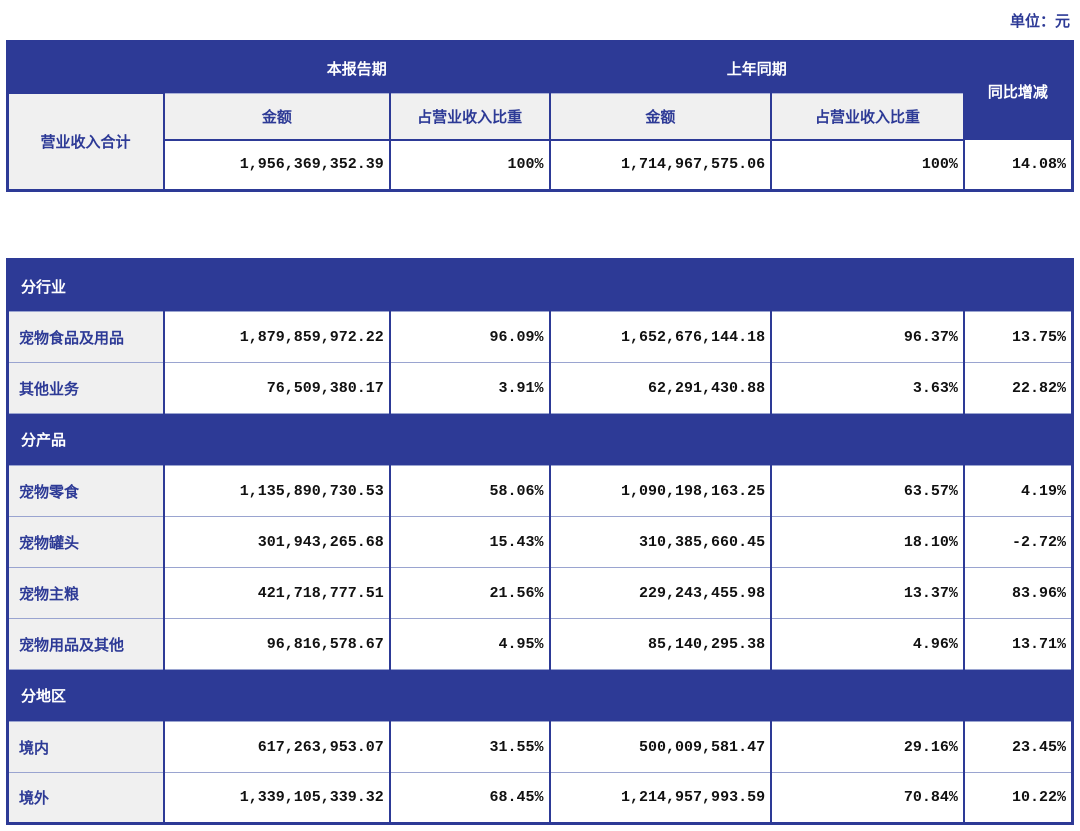 The width and height of the screenshot is (1080, 831). What do you see at coordinates (277, 747) in the screenshot?
I see `cell-current-amount: 617,263,953.07` at bounding box center [277, 747].